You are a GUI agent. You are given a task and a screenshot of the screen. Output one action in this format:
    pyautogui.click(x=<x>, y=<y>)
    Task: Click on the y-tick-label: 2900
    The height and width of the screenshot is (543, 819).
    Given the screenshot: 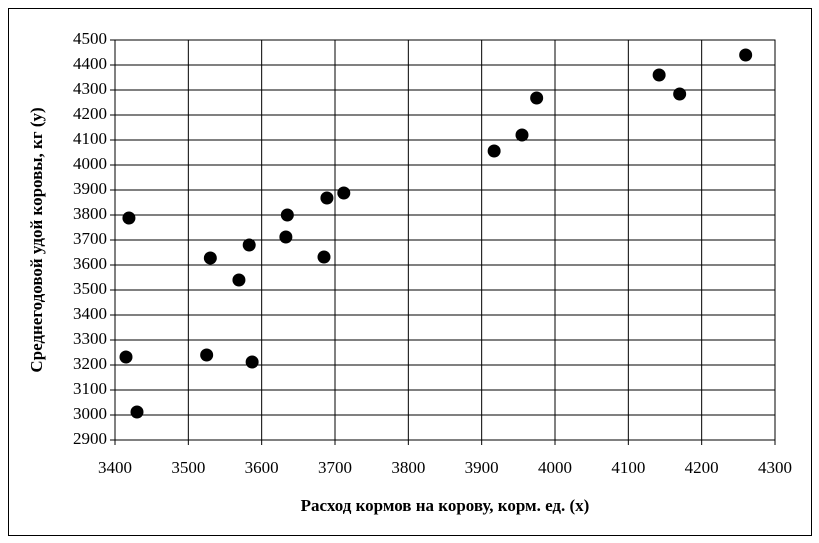 What is the action you would take?
    pyautogui.click(x=90, y=438)
    